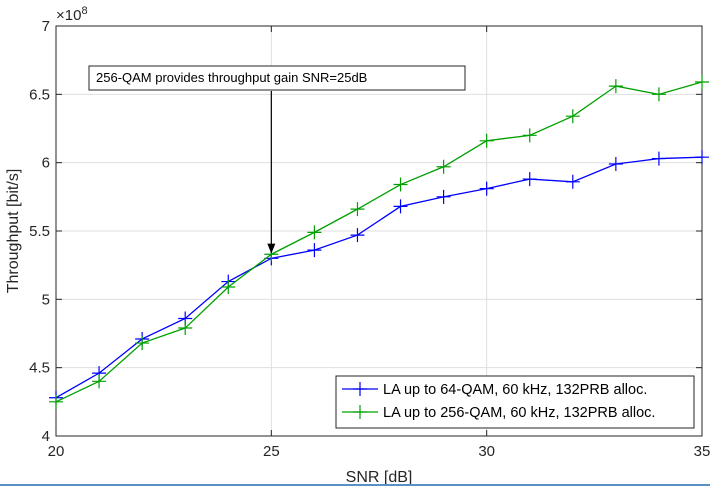  Describe the element at coordinates (56, 451) in the screenshot. I see `x-tick-label: 20` at that location.